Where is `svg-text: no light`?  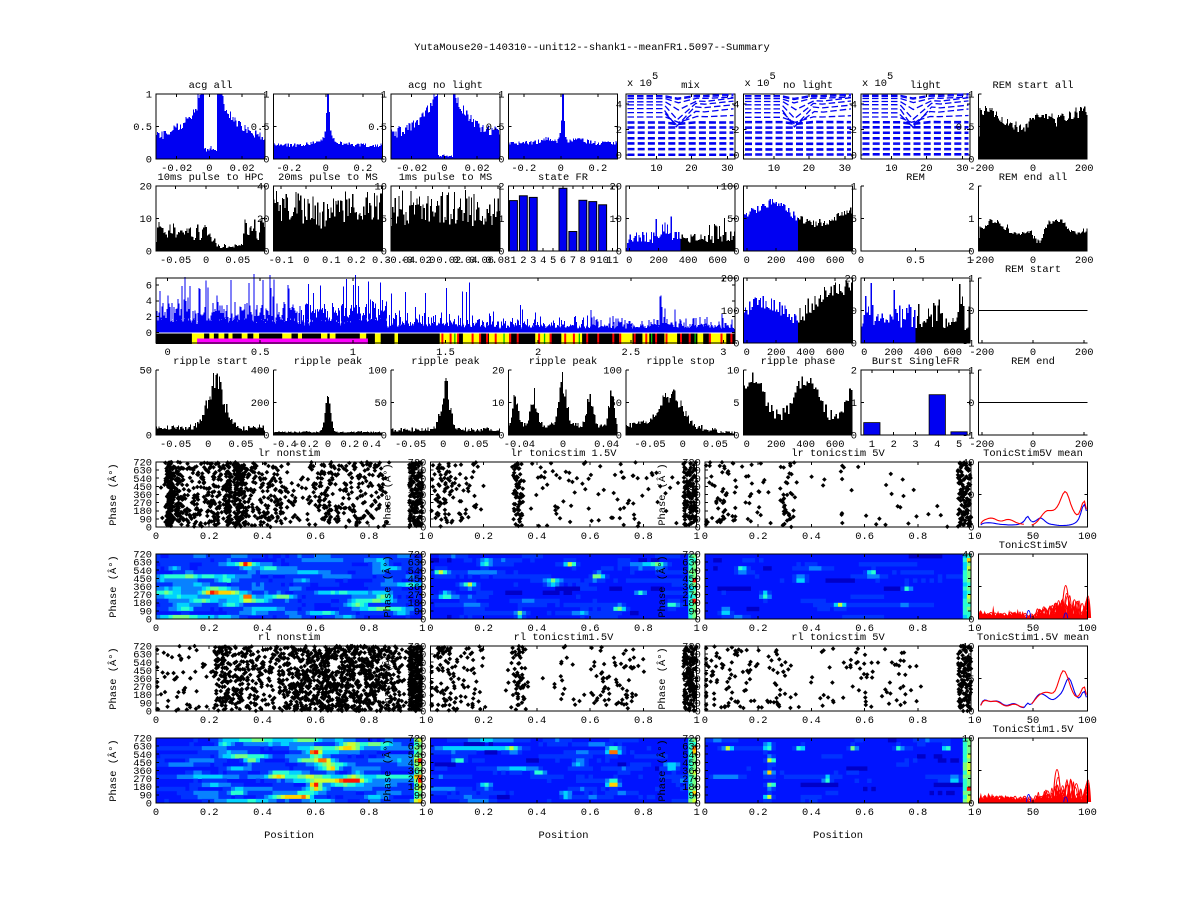 svg-text: no light is located at coordinates (808, 86).